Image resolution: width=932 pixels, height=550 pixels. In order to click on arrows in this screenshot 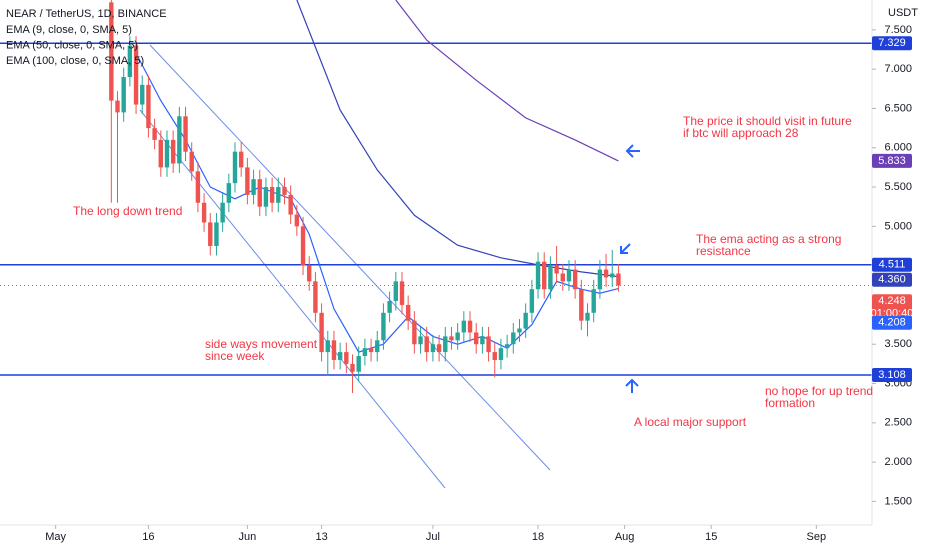, I will do `click(630, 268)`.